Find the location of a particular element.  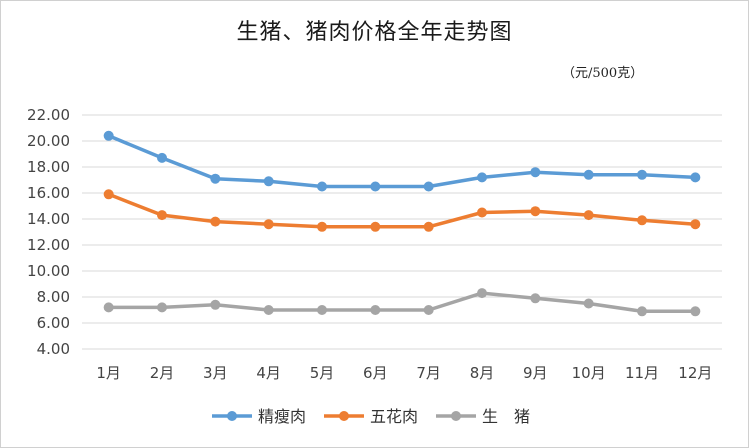

legend-label: 精瘦肉 is located at coordinates (282, 416).